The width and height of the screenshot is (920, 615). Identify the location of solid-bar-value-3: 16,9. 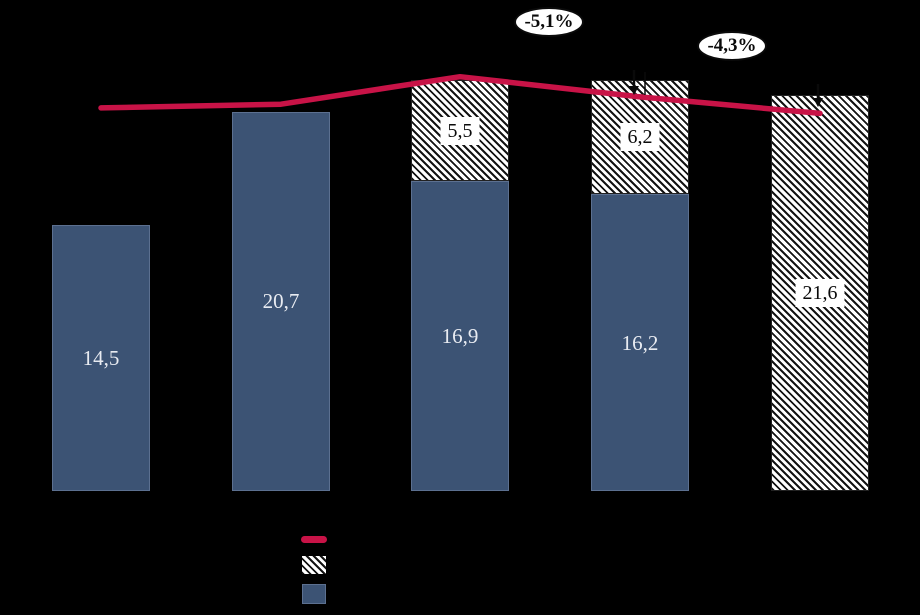
(460, 336).